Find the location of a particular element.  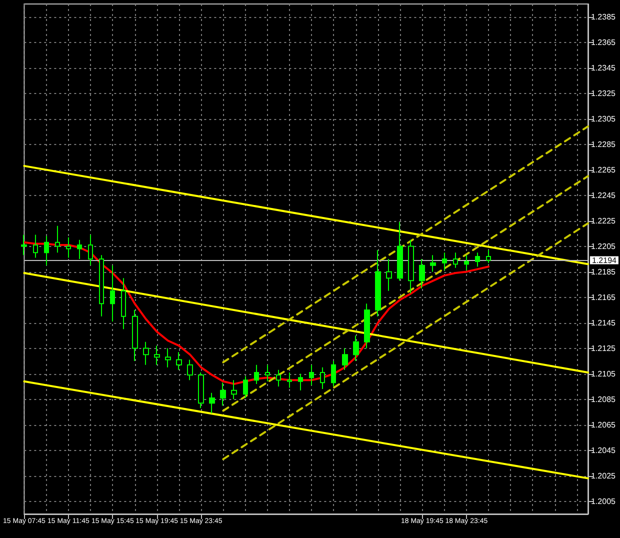

y-tick-label: 1.2205 is located at coordinates (603, 246).